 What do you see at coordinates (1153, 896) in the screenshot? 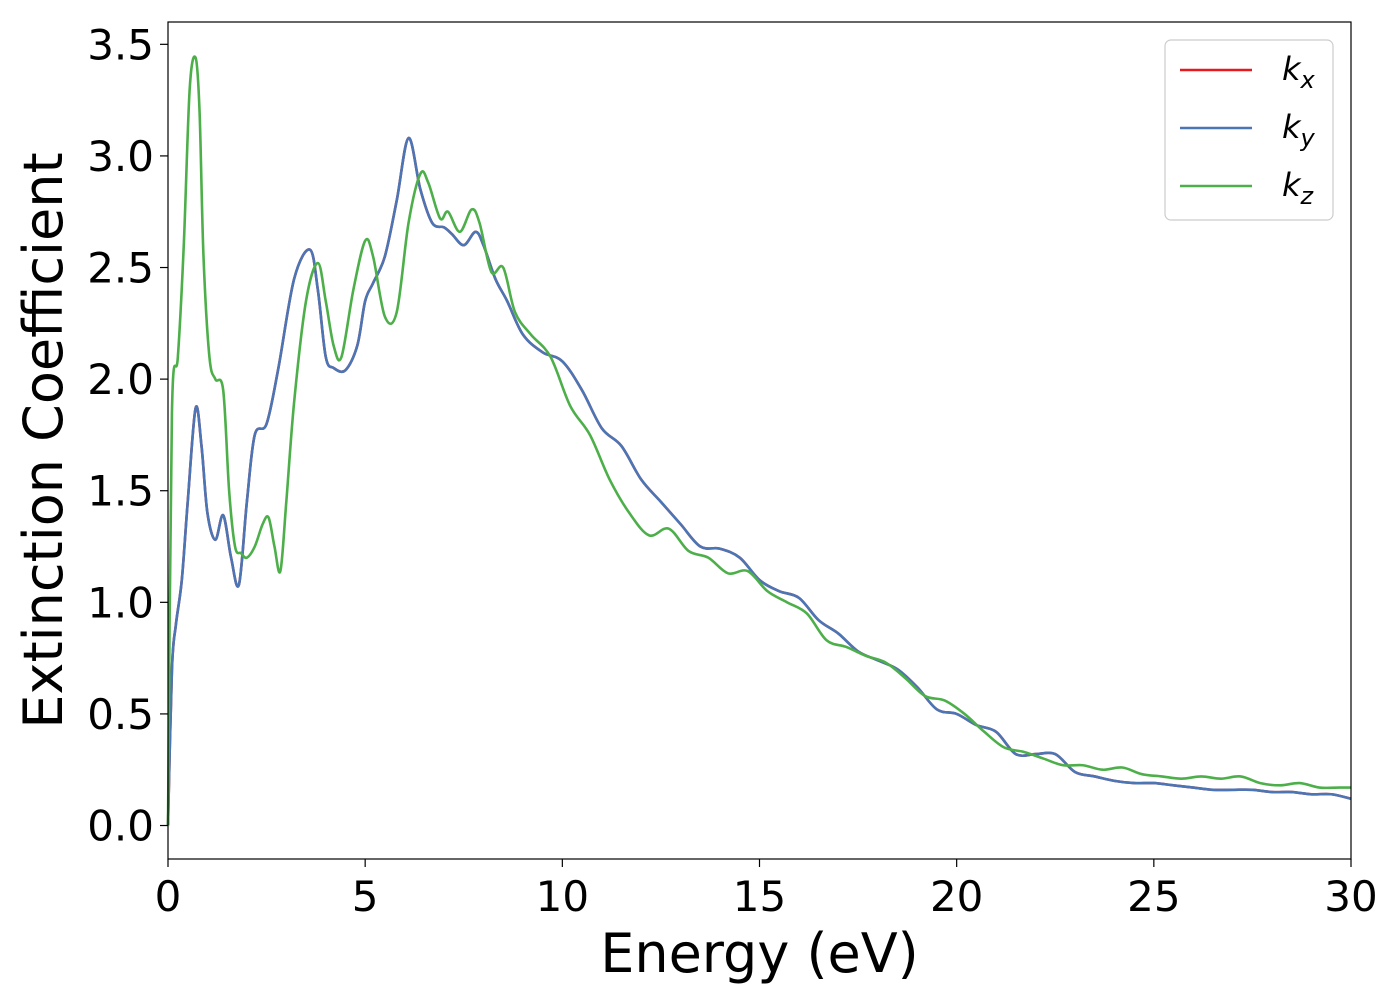
I see `x-tick-label: 25` at bounding box center [1153, 896].